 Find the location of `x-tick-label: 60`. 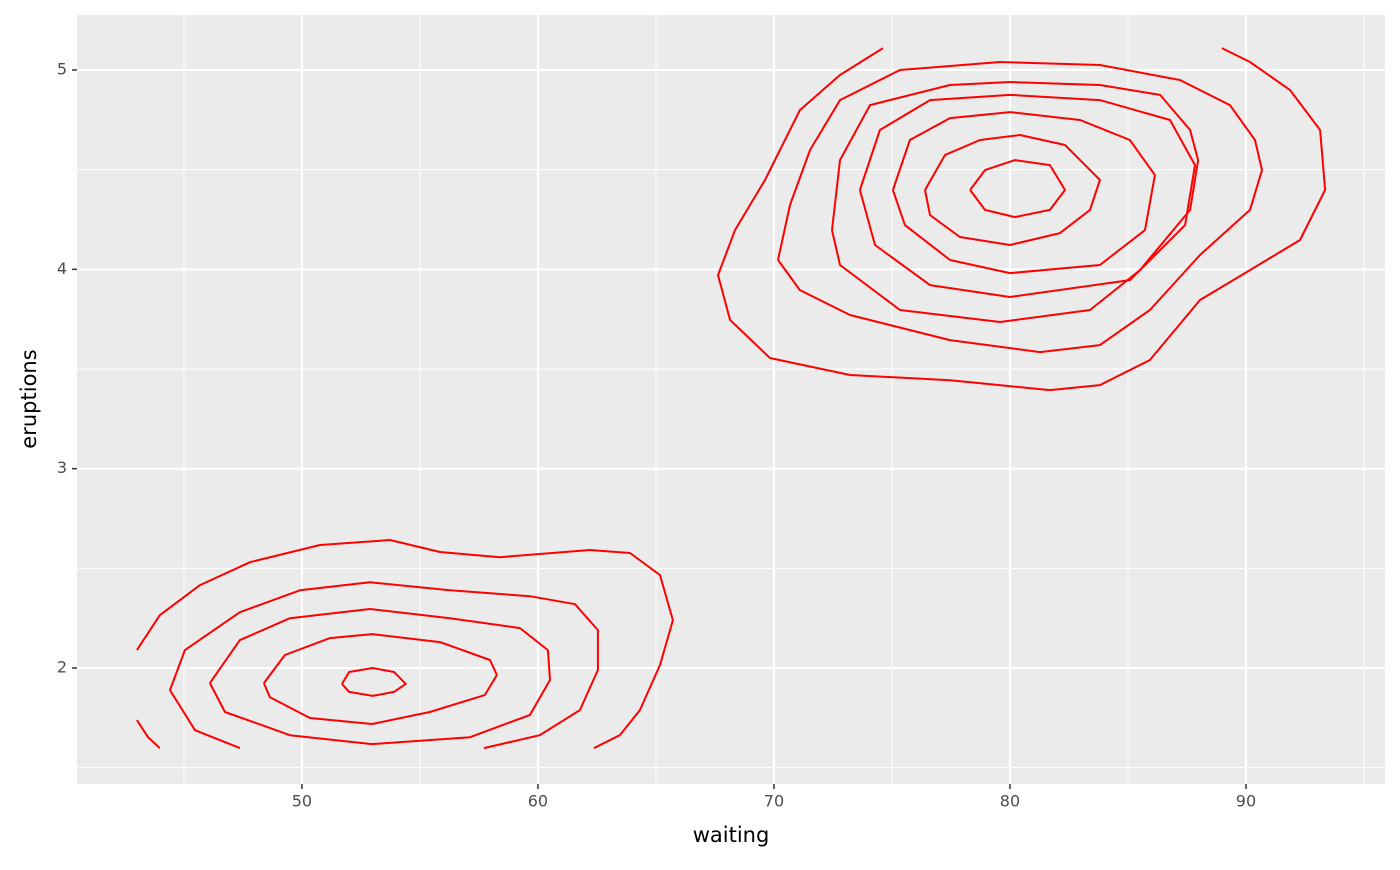

x-tick-label: 60 is located at coordinates (538, 801).